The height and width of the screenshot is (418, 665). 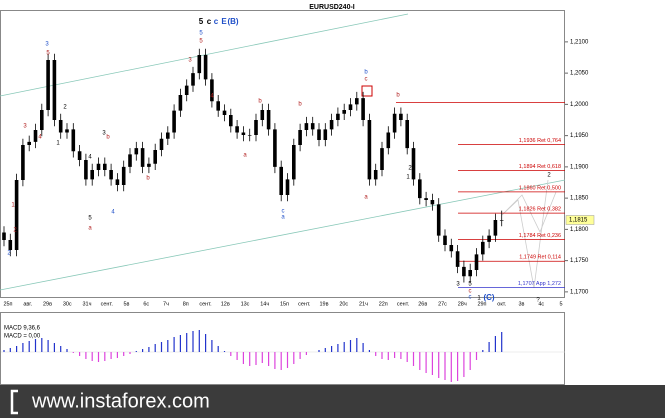 I want to click on wave-label: ?, so click(x=538, y=301).